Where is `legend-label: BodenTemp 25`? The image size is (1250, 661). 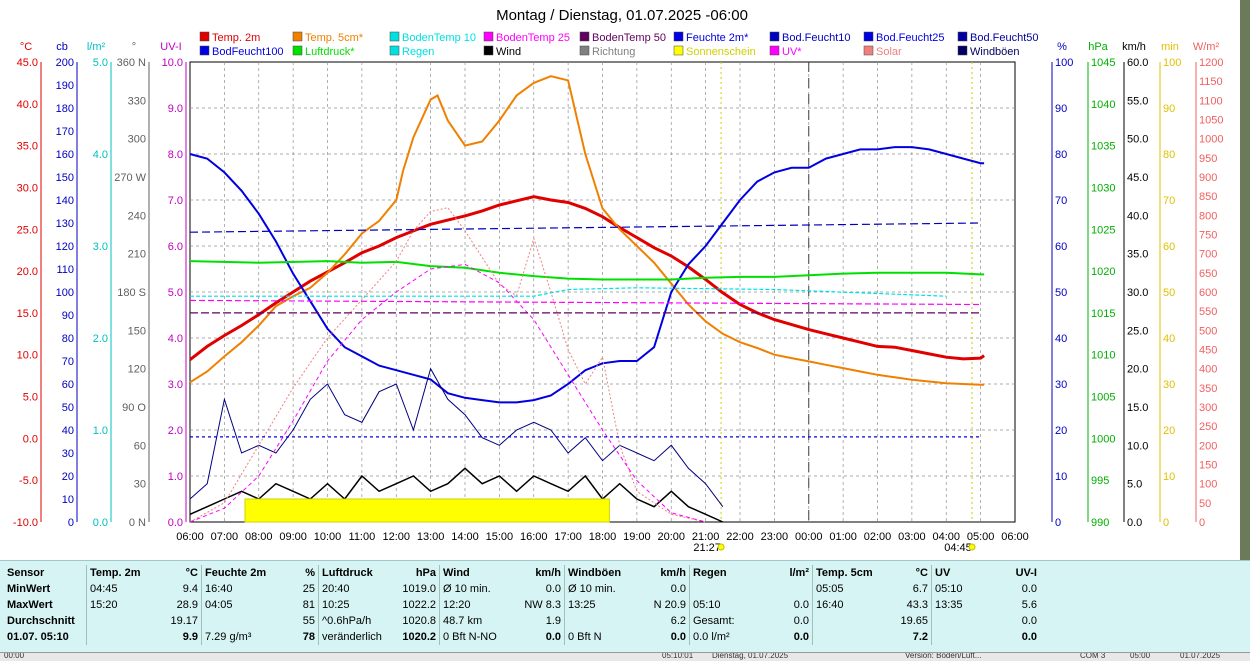 legend-label: BodenTemp 25 is located at coordinates (533, 38).